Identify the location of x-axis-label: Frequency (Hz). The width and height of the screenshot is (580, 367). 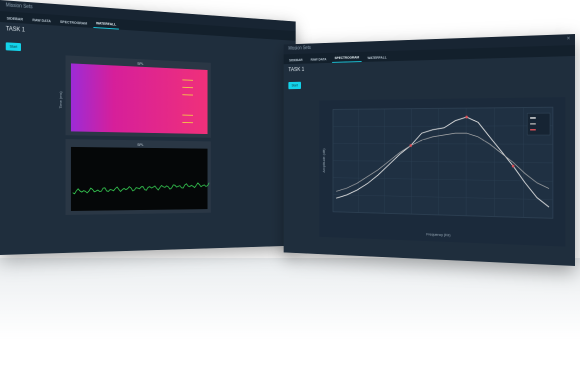
(438, 234).